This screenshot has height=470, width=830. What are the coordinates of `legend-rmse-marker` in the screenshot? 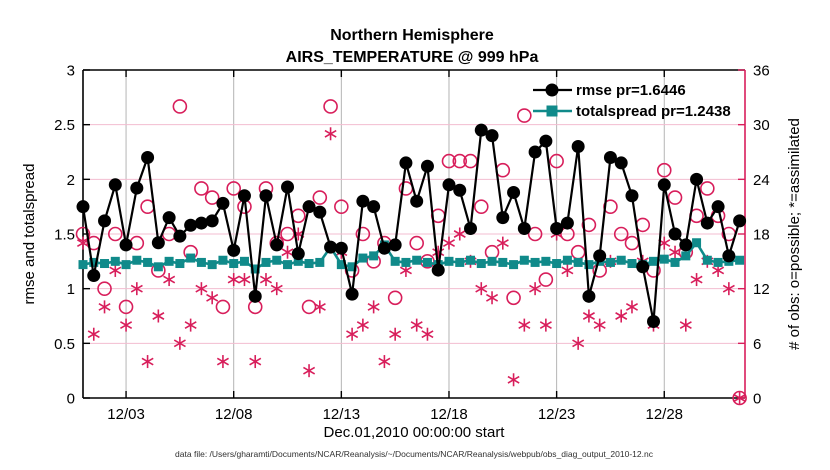 It's located at (552, 90).